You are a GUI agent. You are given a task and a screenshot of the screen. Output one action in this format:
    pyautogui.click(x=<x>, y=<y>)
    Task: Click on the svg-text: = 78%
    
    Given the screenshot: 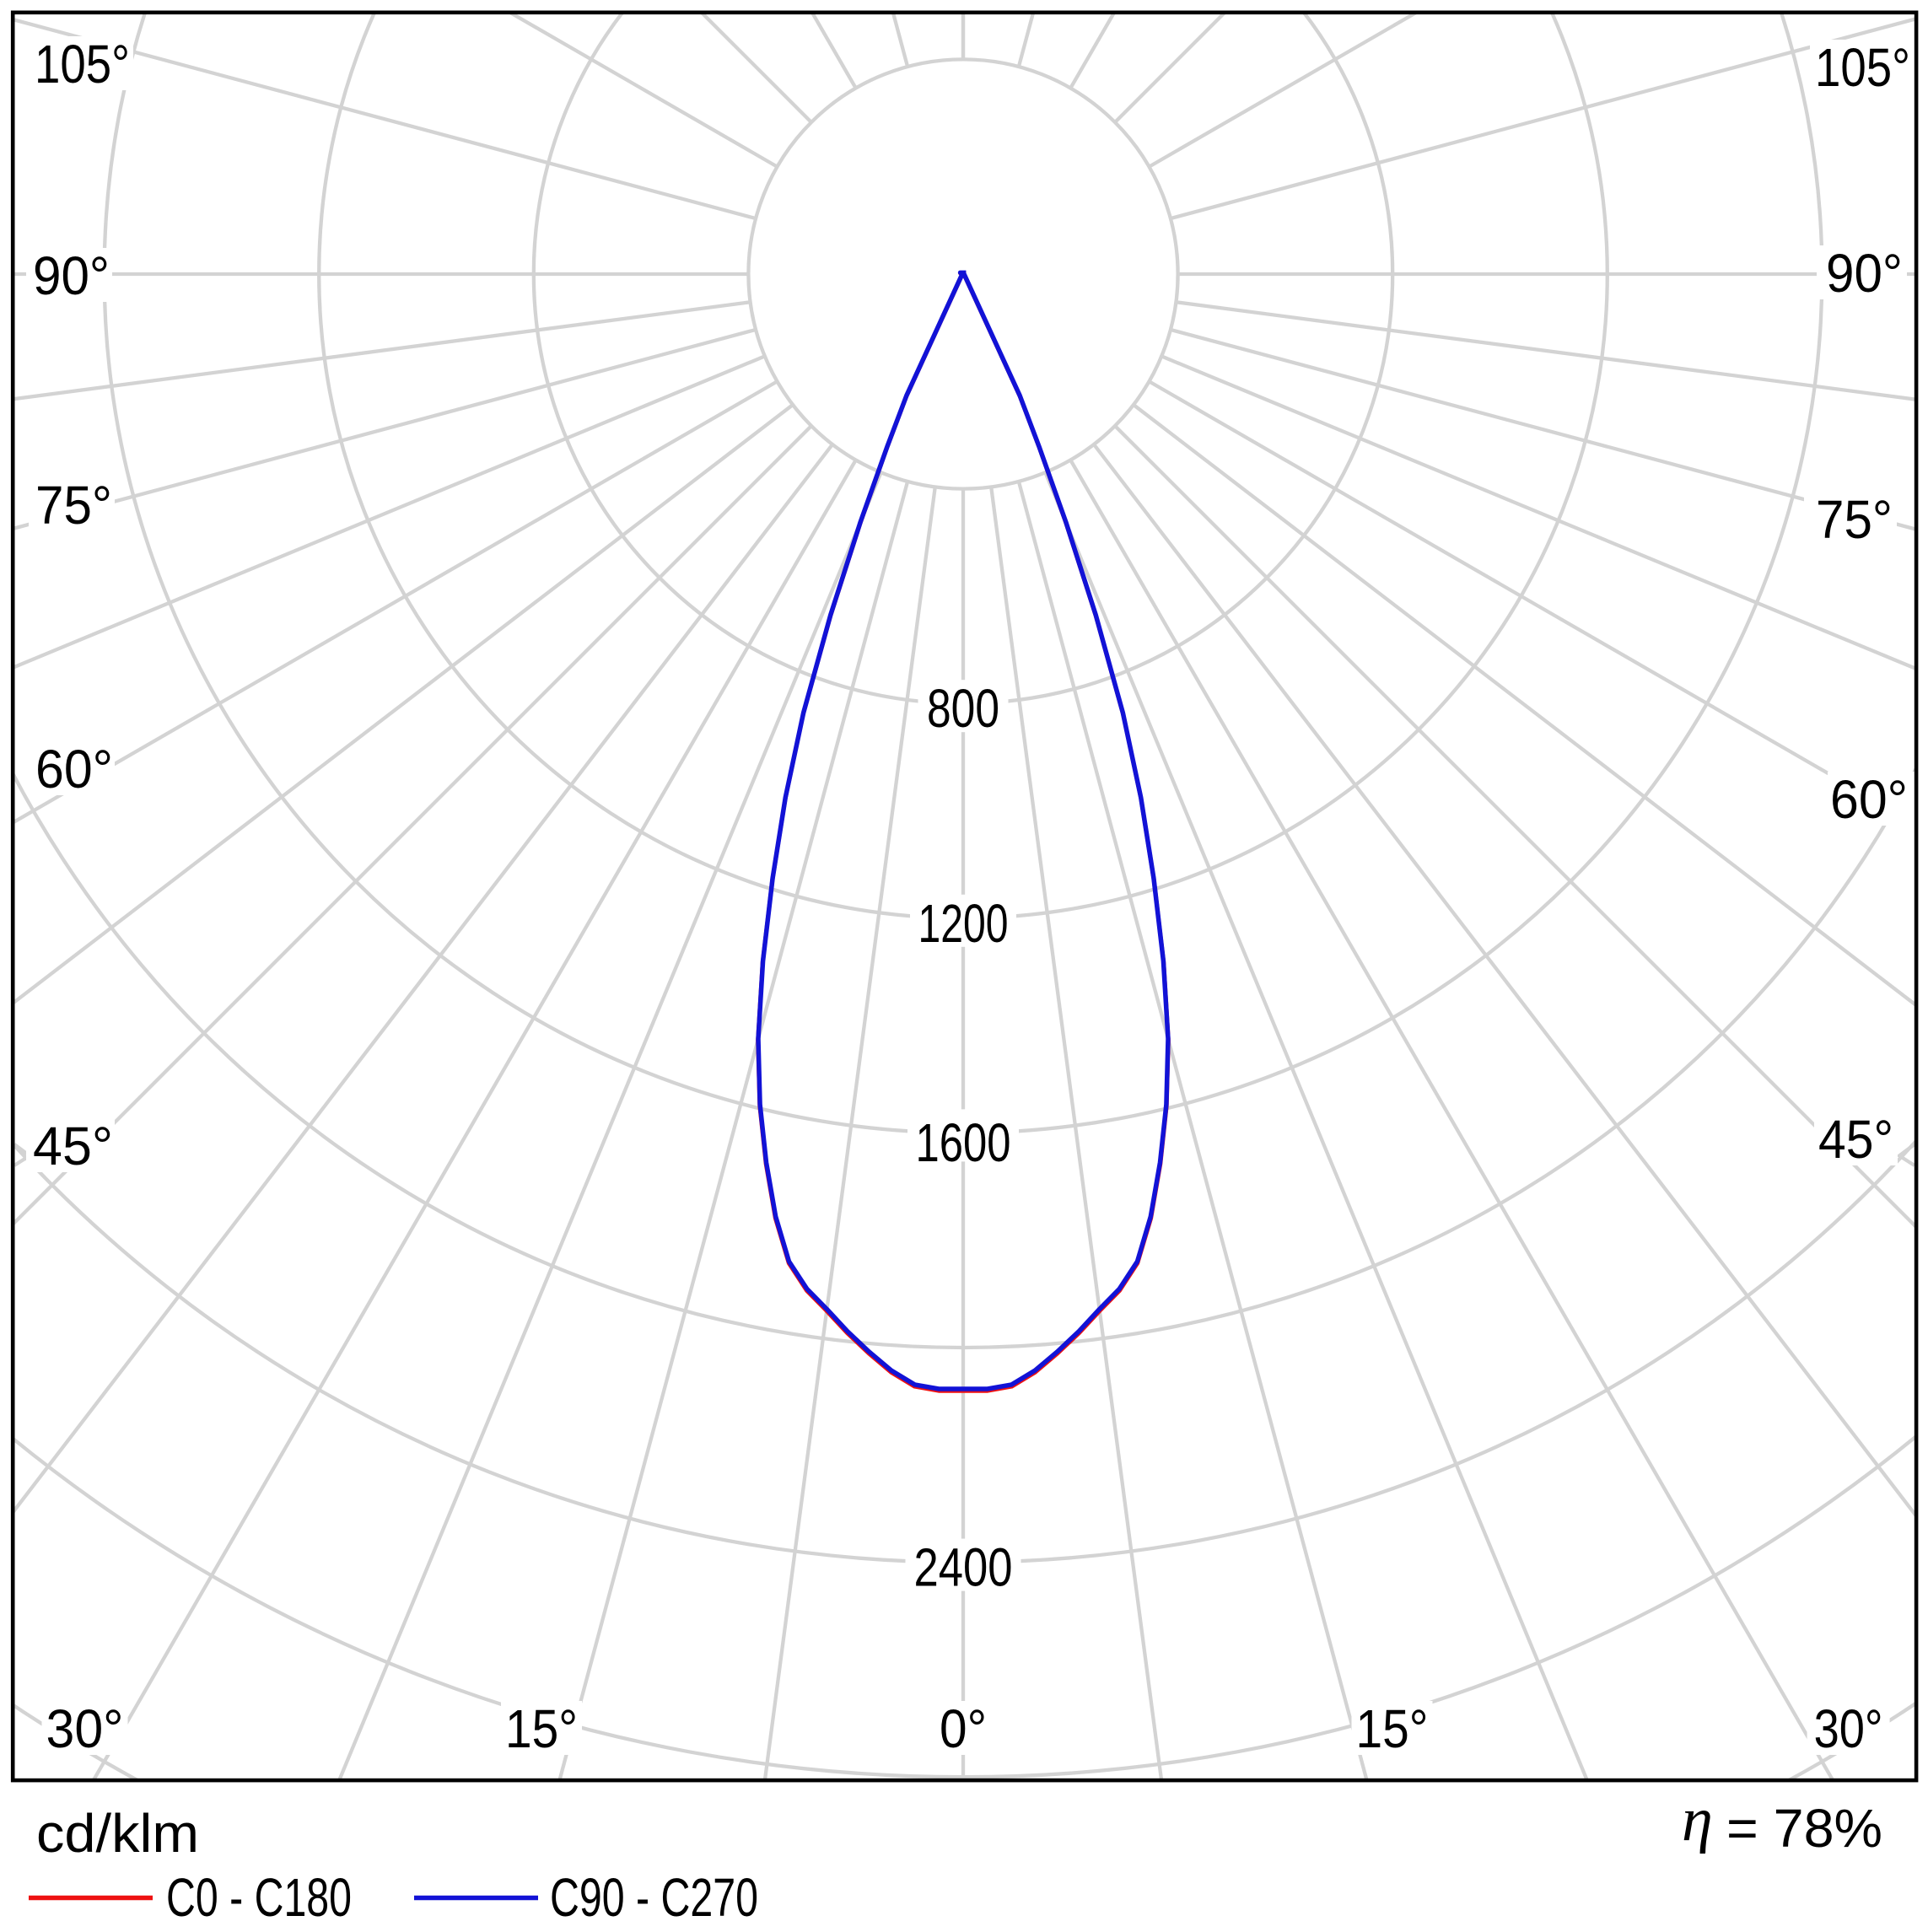 What is the action you would take?
    pyautogui.click(x=1804, y=1829)
    